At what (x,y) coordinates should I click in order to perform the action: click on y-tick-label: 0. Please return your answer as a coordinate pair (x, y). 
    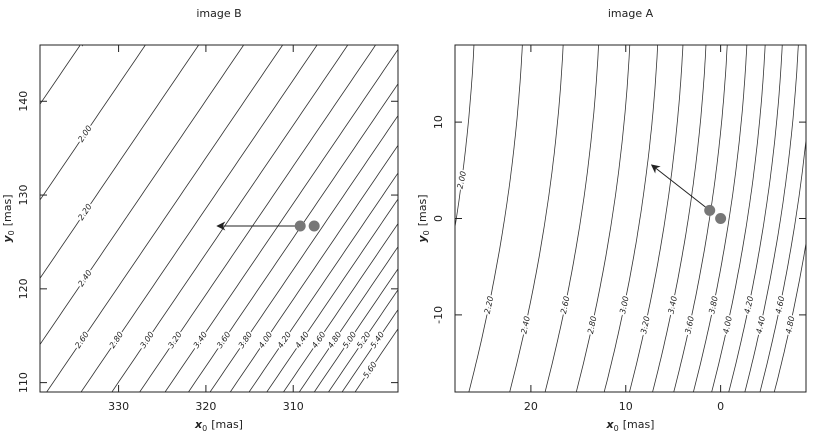
    Looking at the image, I should click on (438, 218).